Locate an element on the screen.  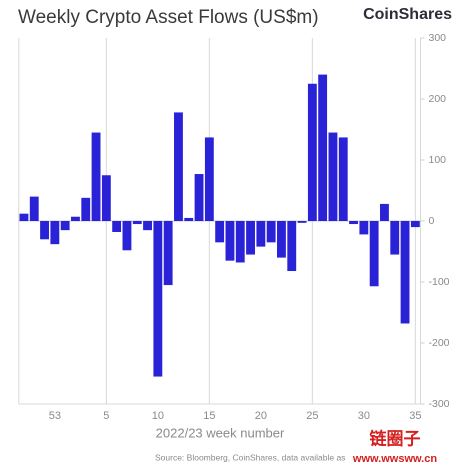
y-tick-label: -200 is located at coordinates (439, 343).